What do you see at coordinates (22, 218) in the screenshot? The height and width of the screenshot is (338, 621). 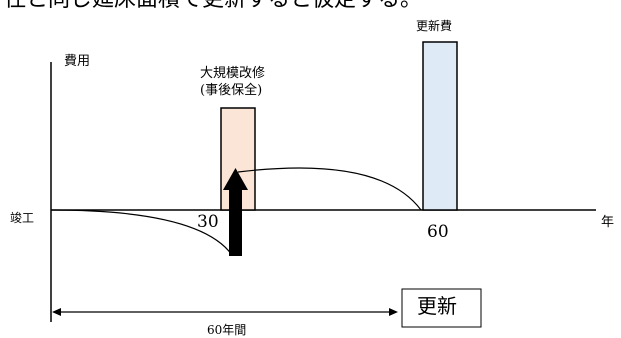 I see `origin-label: 竣工` at bounding box center [22, 218].